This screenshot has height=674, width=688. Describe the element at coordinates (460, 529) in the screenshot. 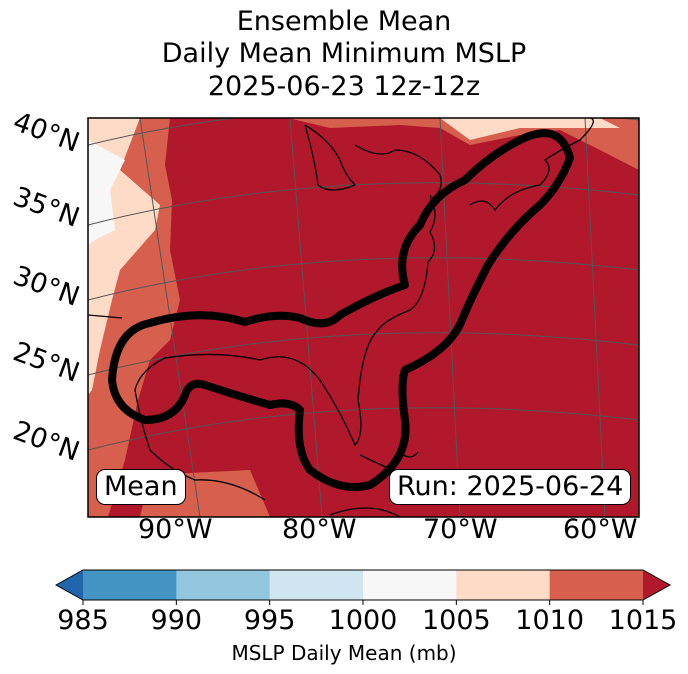

I see `lon-label-70w: 70°W` at that location.